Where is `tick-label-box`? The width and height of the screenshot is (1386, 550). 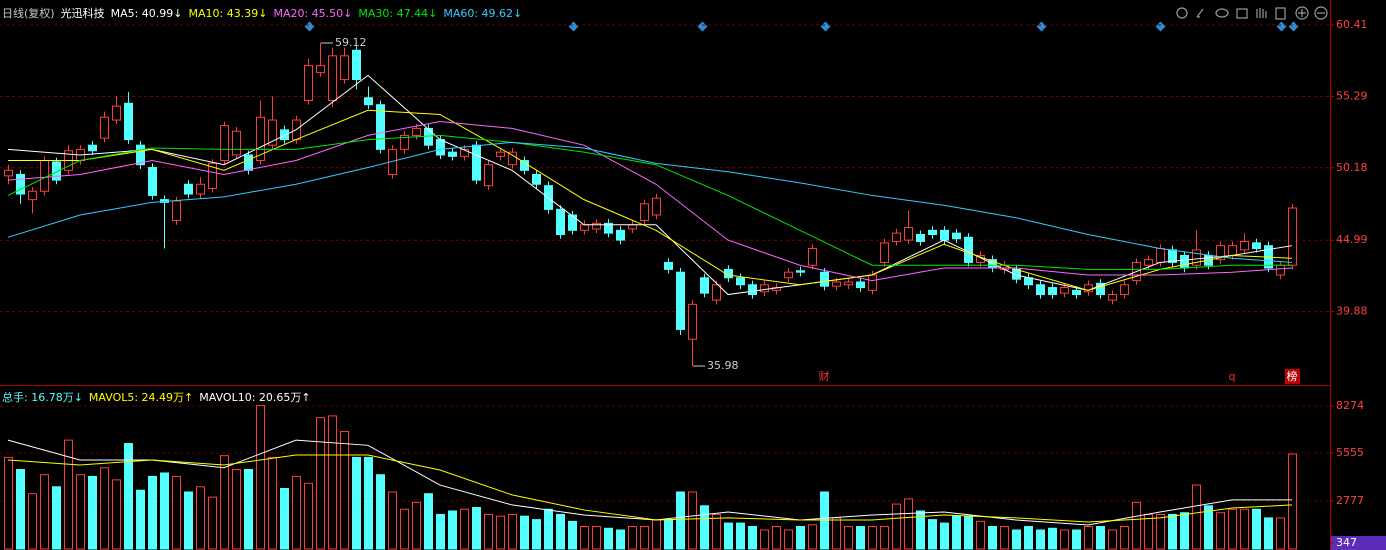
tick-label-box is located at coordinates (1358, 543).